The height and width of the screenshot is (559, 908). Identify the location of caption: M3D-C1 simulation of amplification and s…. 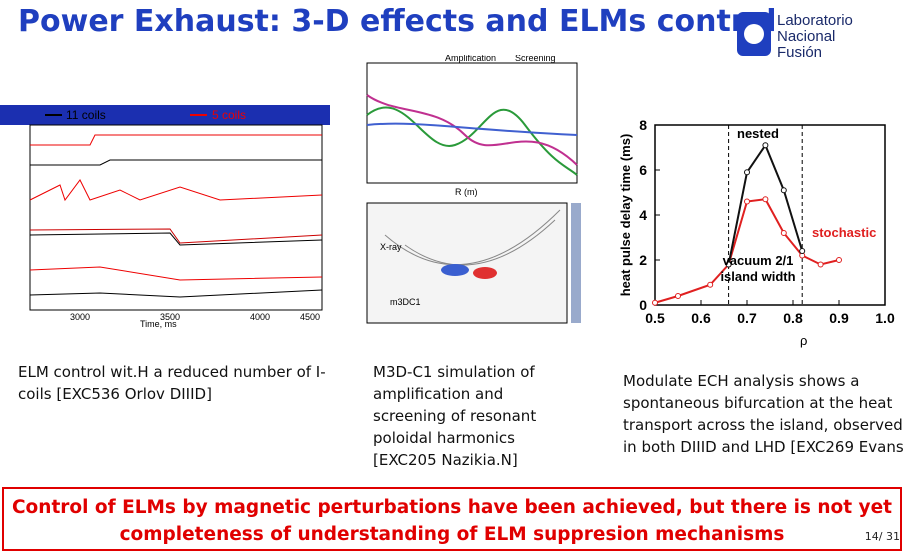
(455, 416).